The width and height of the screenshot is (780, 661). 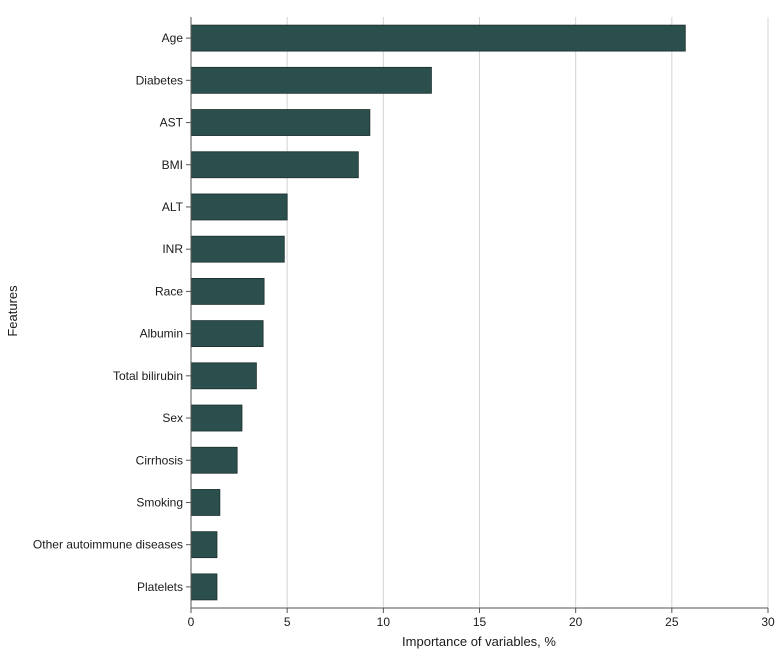 What do you see at coordinates (479, 641) in the screenshot?
I see `x-axis-title: Importance of variables, %` at bounding box center [479, 641].